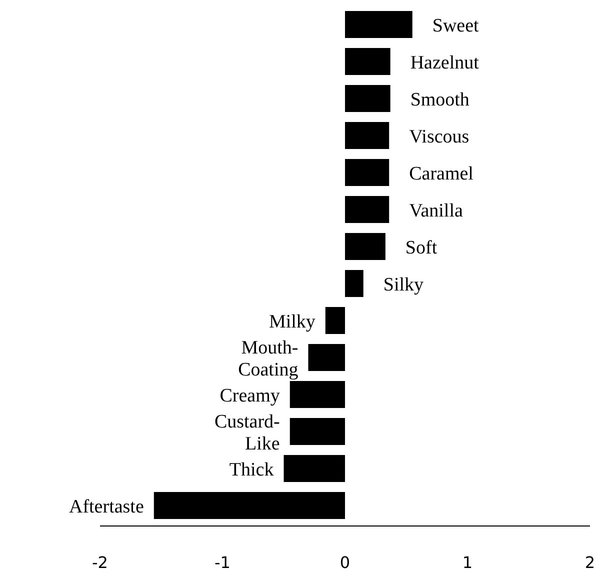  Describe the element at coordinates (292, 322) in the screenshot. I see `y-tick-label: Milky` at that location.